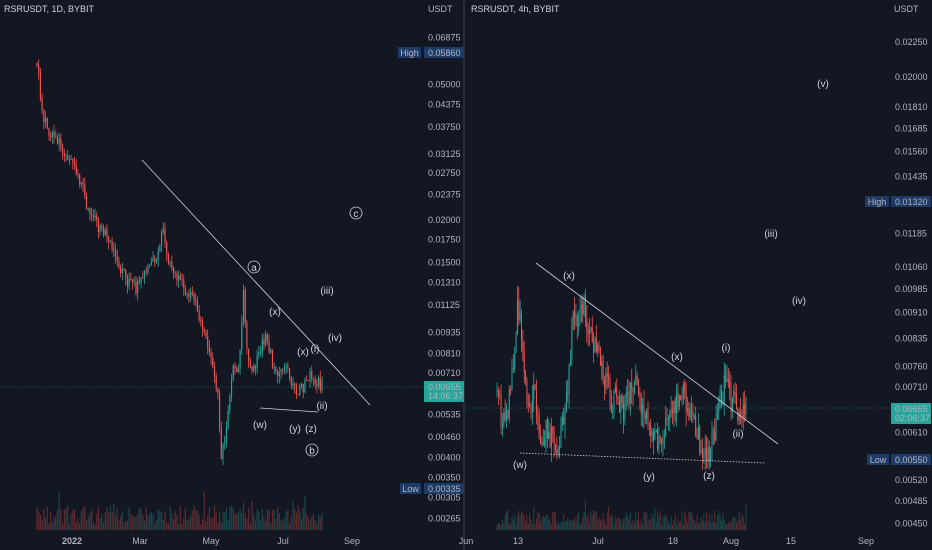 The width and height of the screenshot is (932, 550). I want to click on right-low-label-badge, so click(878, 459).